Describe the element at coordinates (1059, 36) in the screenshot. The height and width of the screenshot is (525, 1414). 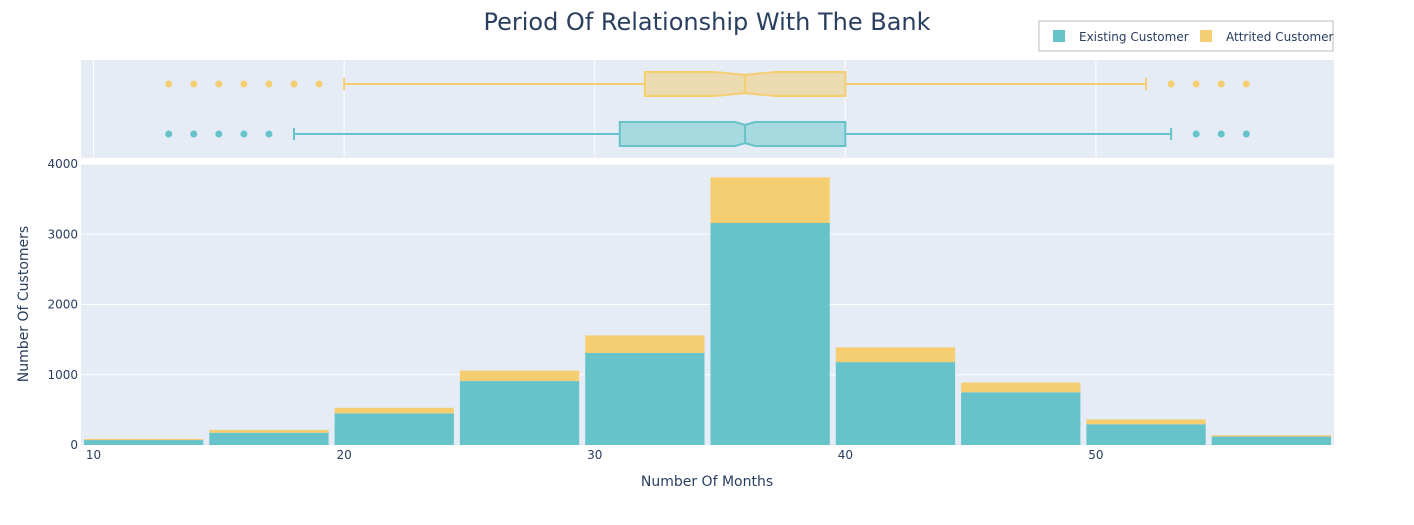
I see `legend-swatch-existing` at that location.